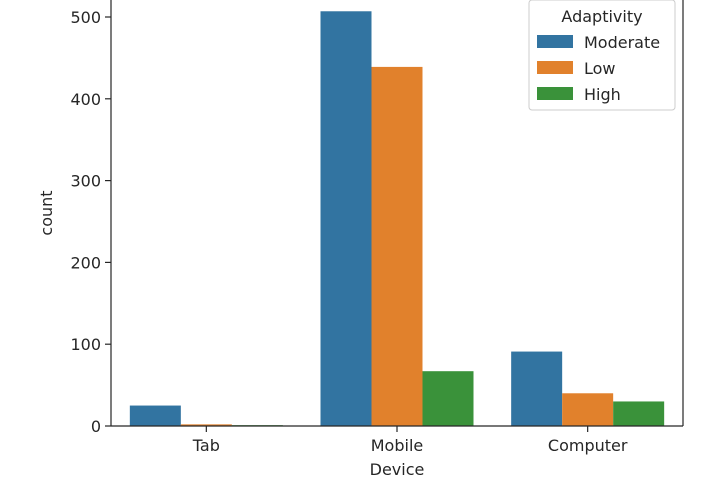  Describe the element at coordinates (96, 426) in the screenshot. I see `y-tick-label: 0` at that location.